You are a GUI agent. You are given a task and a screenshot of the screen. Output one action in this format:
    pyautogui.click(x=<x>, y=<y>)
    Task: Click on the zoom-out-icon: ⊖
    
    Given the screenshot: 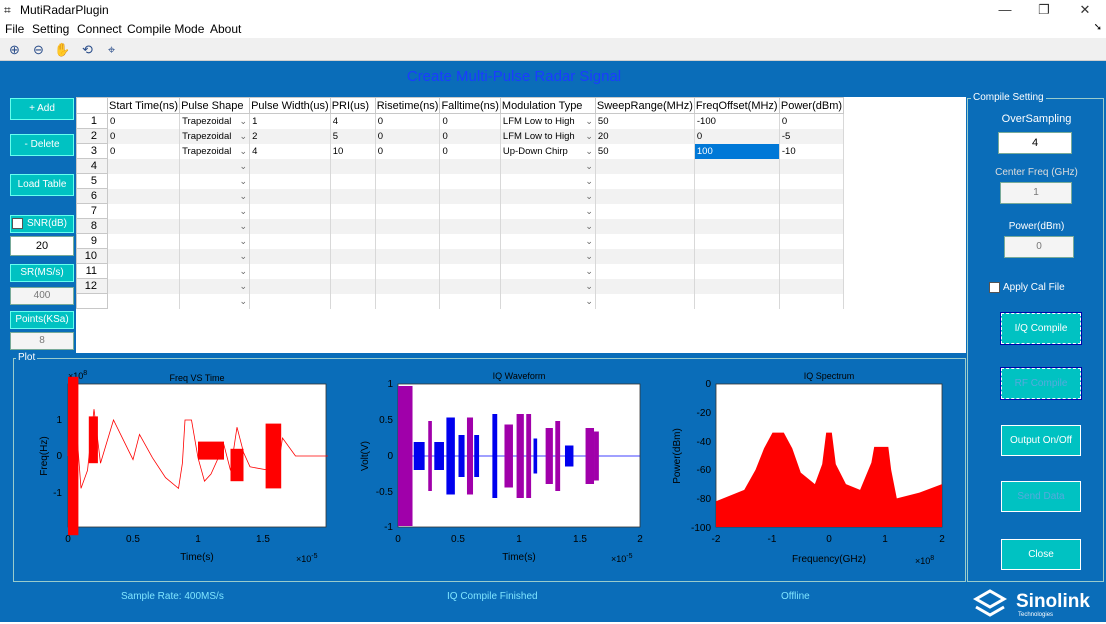 What is the action you would take?
    pyautogui.click(x=38, y=49)
    